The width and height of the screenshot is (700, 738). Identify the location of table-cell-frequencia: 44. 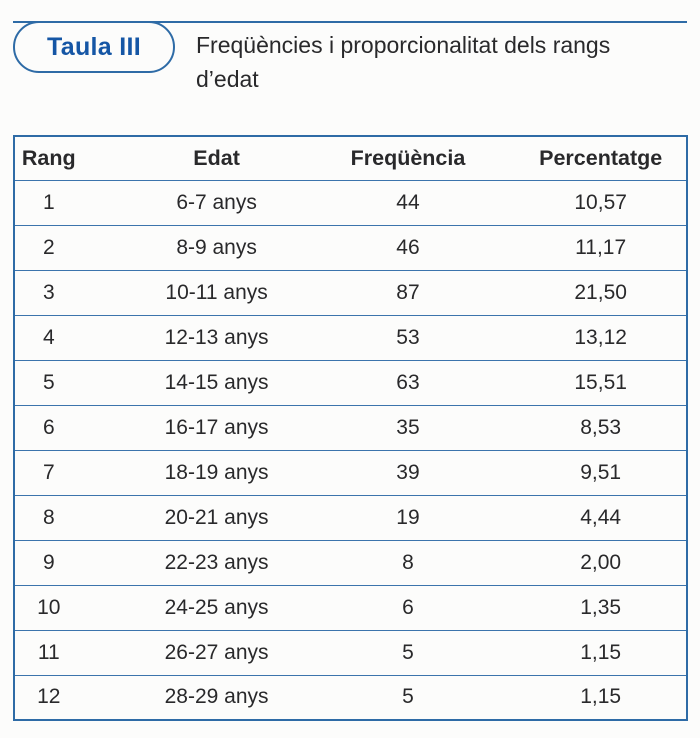
(408, 202).